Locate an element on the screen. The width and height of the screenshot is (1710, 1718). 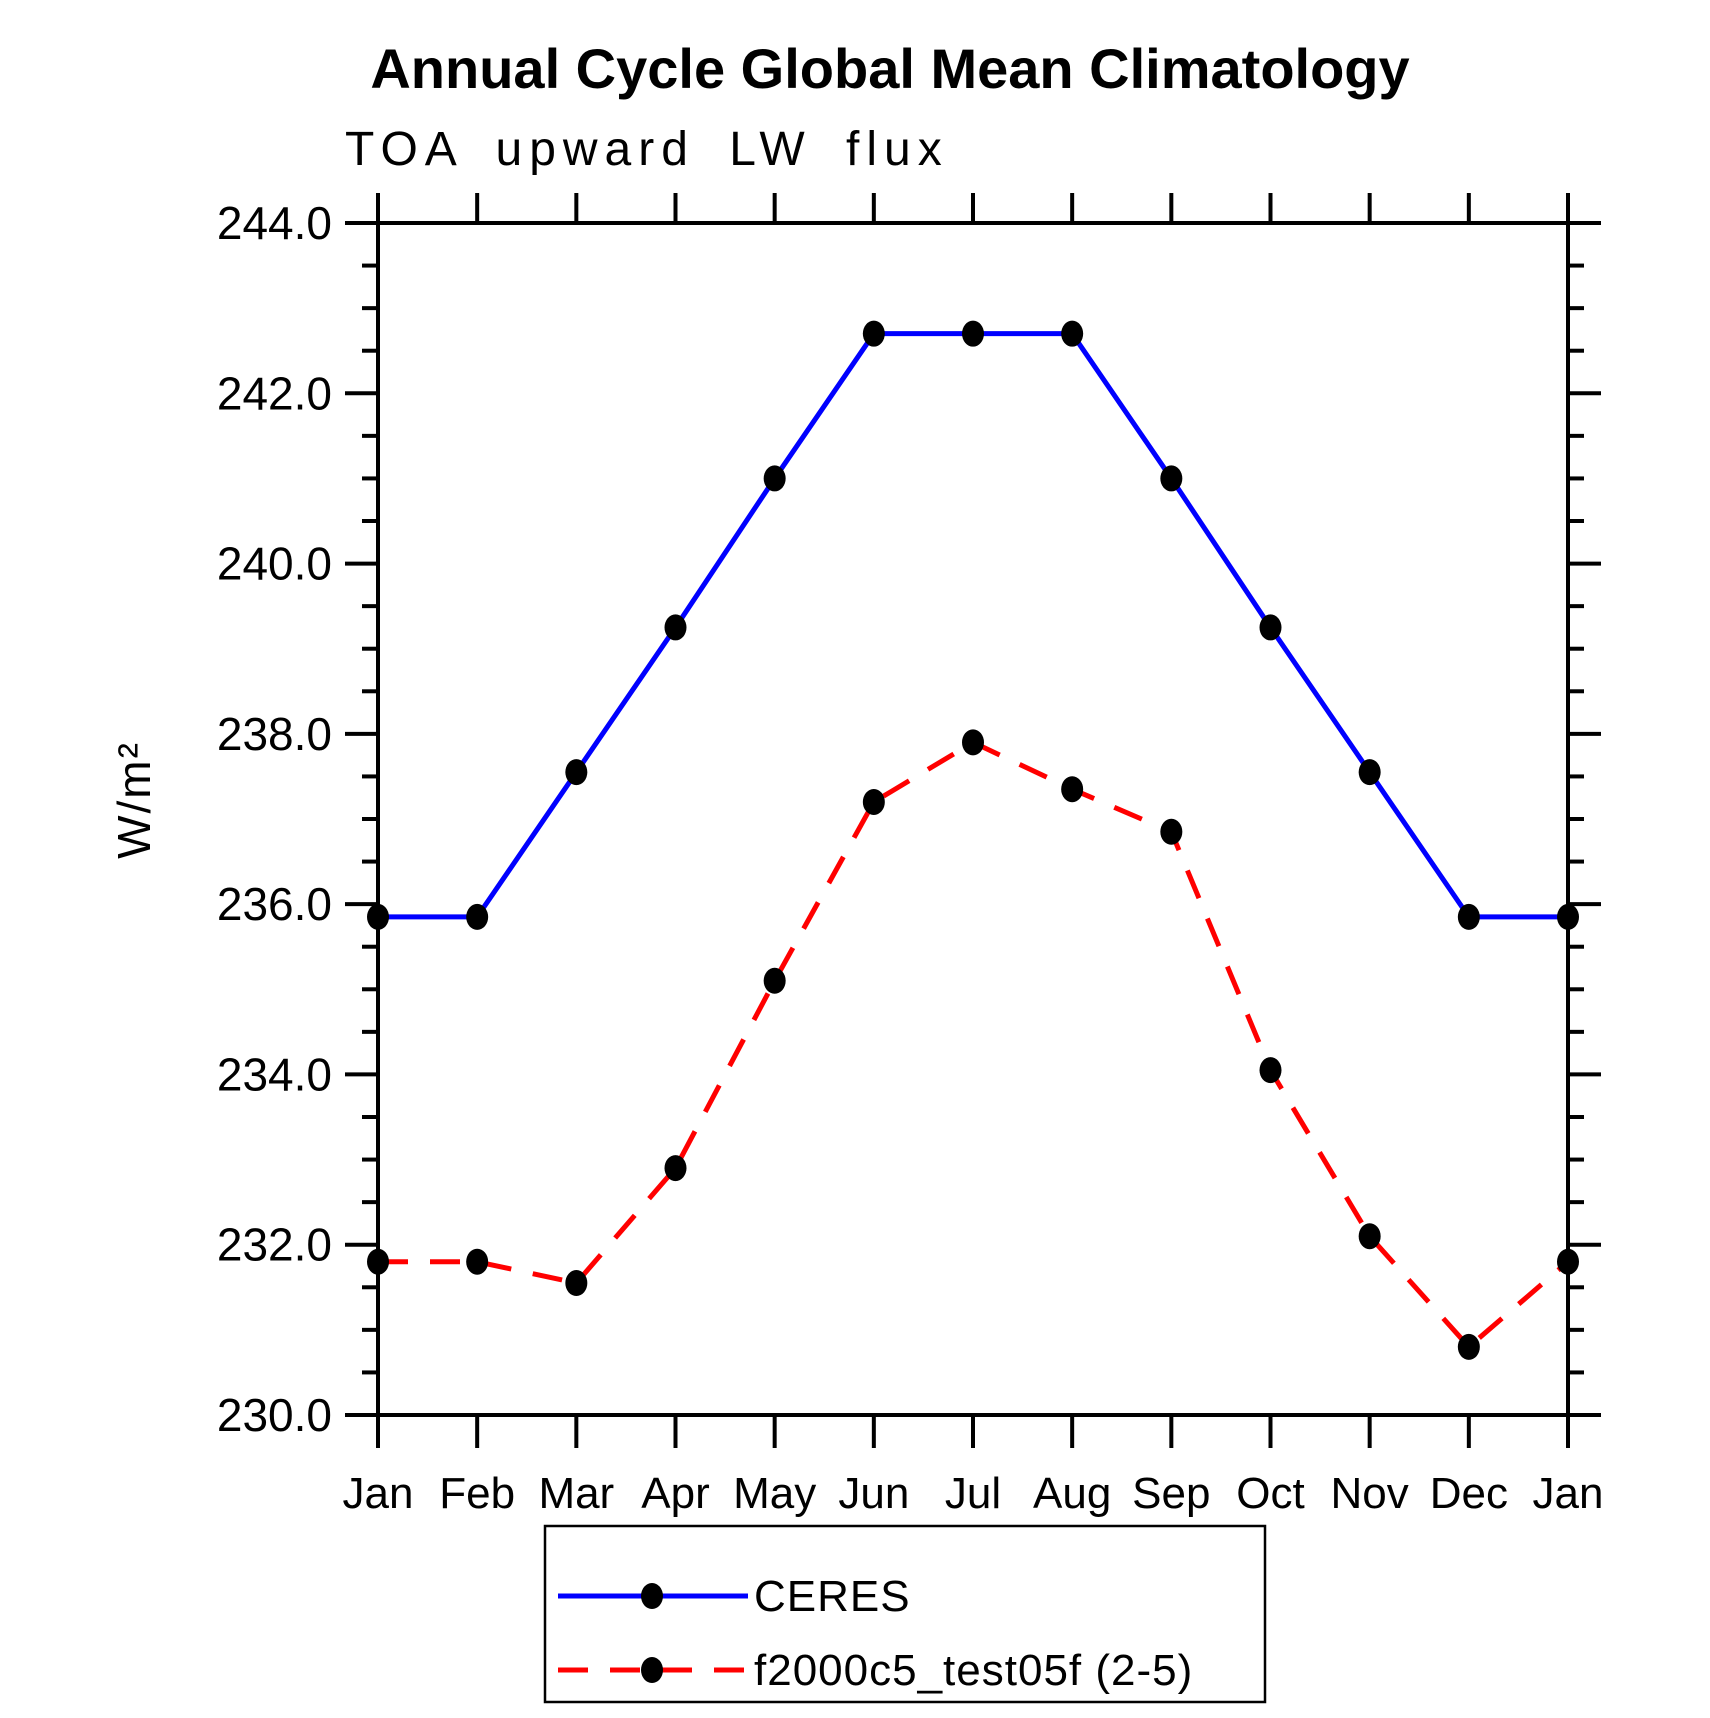
y-axis-label: W/m² is located at coordinates (134, 800).